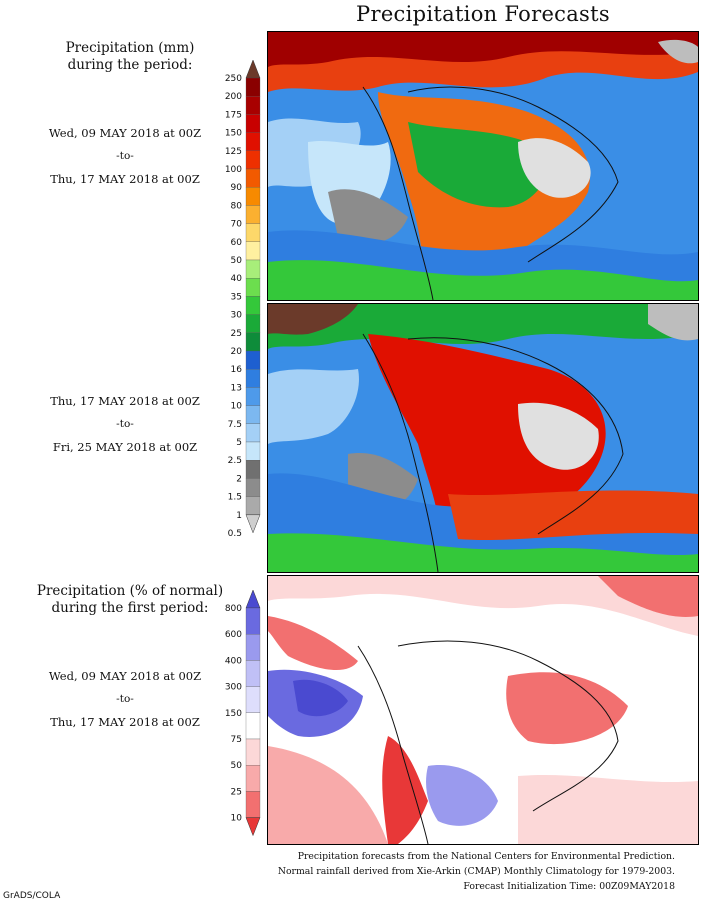  I want to click on precip-colorbar-tick-label: 1, so click(239, 516).